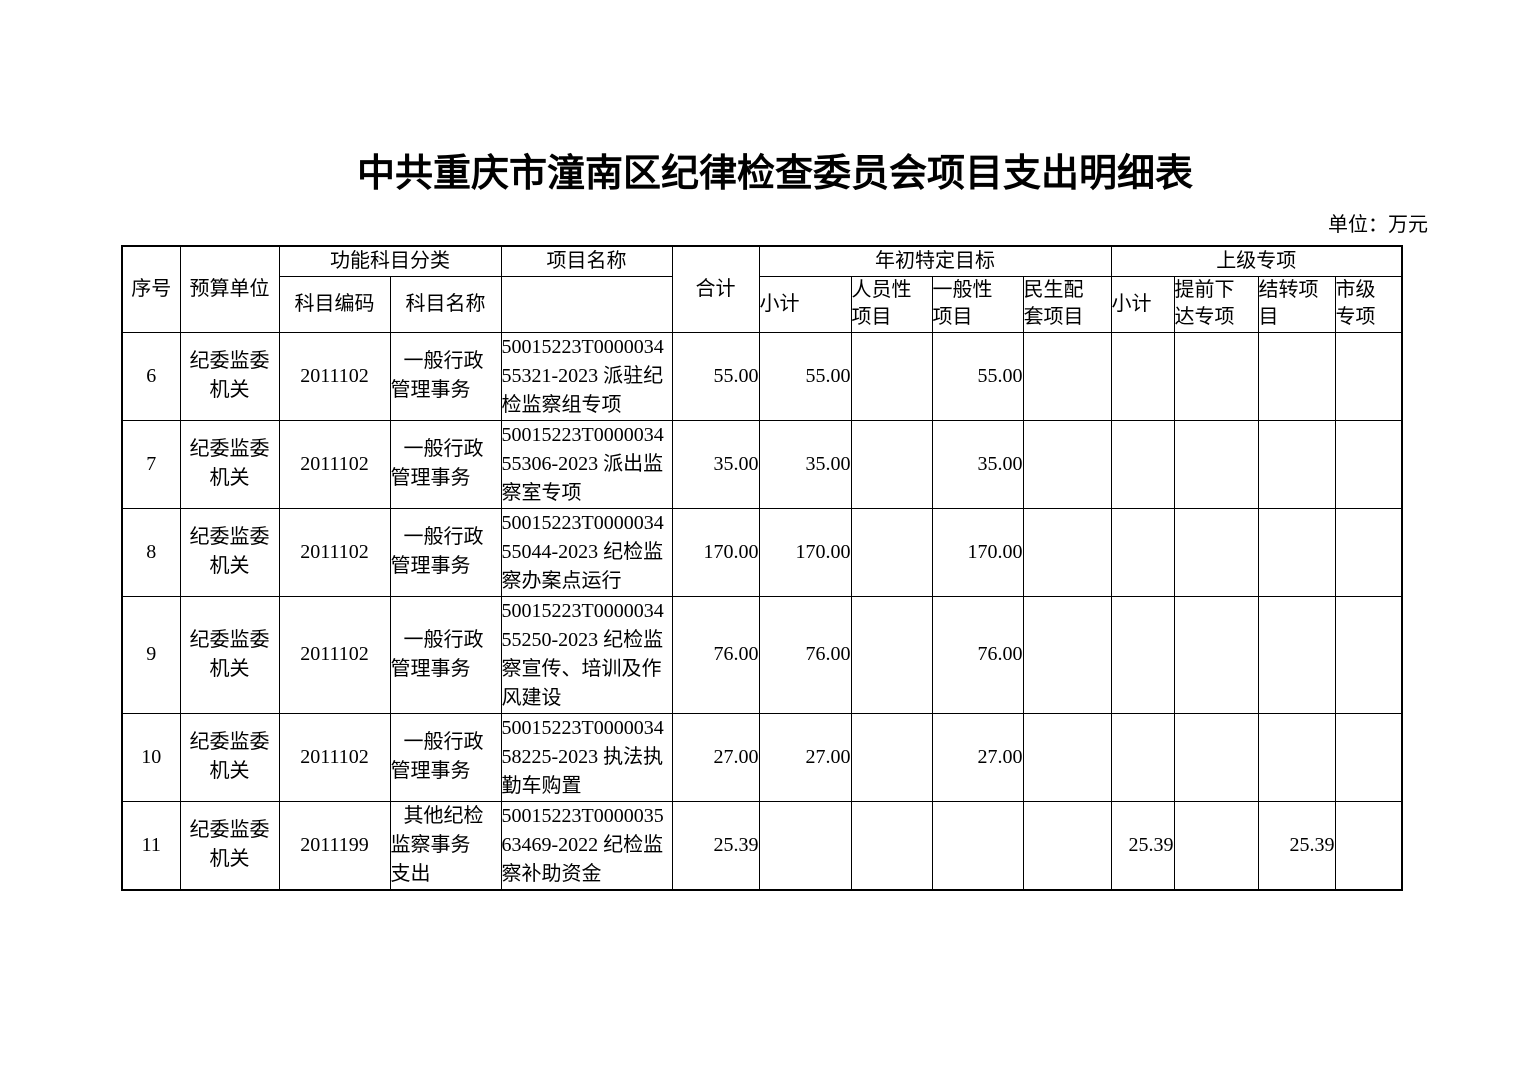 The width and height of the screenshot is (1520, 1074). I want to click on cell-seq: 11, so click(151, 845).